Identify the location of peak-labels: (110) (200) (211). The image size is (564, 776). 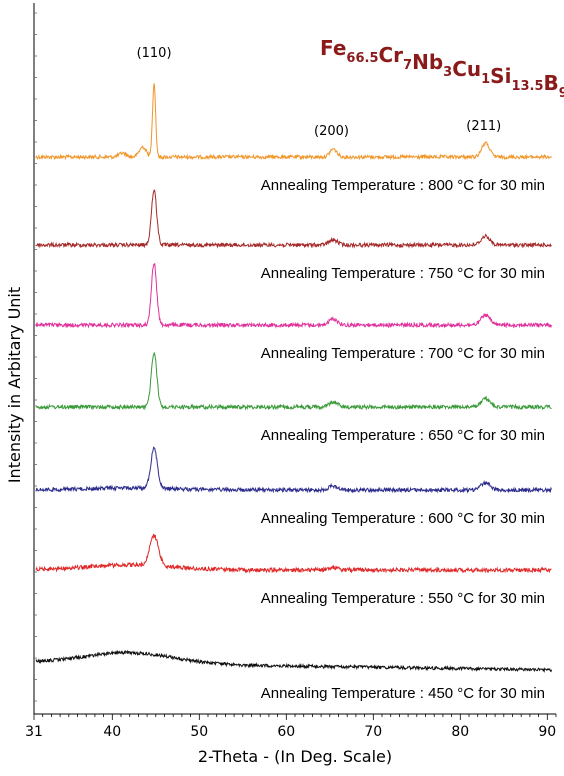
(319, 92).